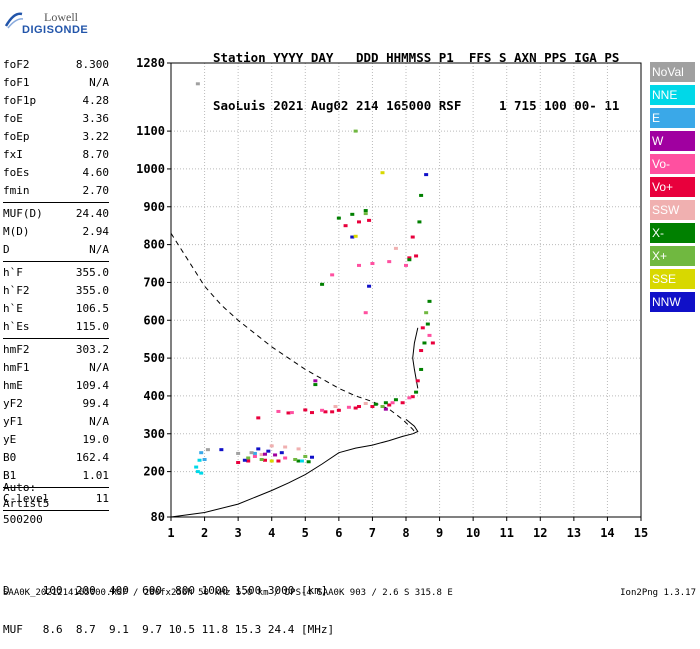 The height and width of the screenshot is (649, 700). I want to click on param-row: C-level 11, so click(56, 499).